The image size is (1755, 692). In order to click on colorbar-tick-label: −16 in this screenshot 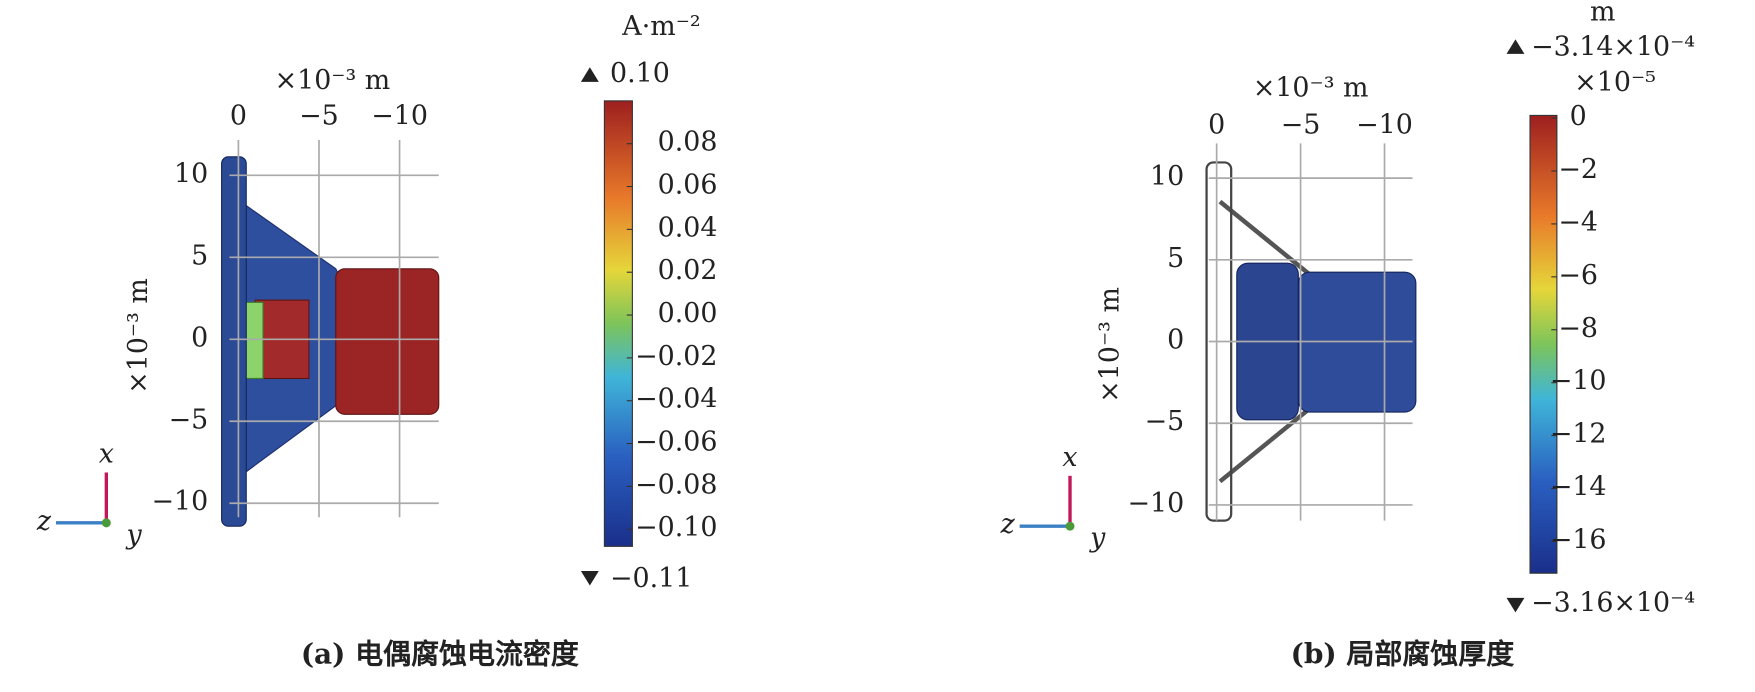, I will do `click(1578, 539)`.